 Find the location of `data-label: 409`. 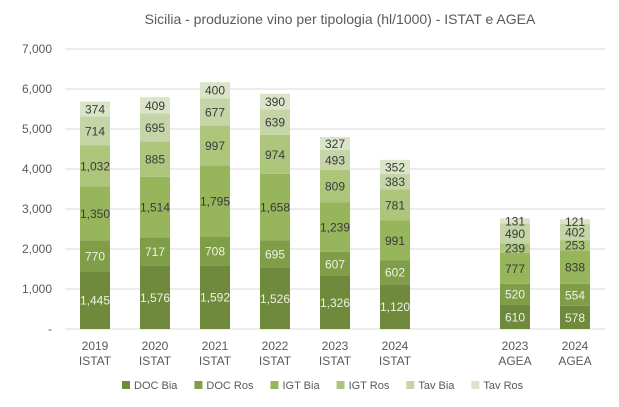

data-label: 409 is located at coordinates (155, 106).